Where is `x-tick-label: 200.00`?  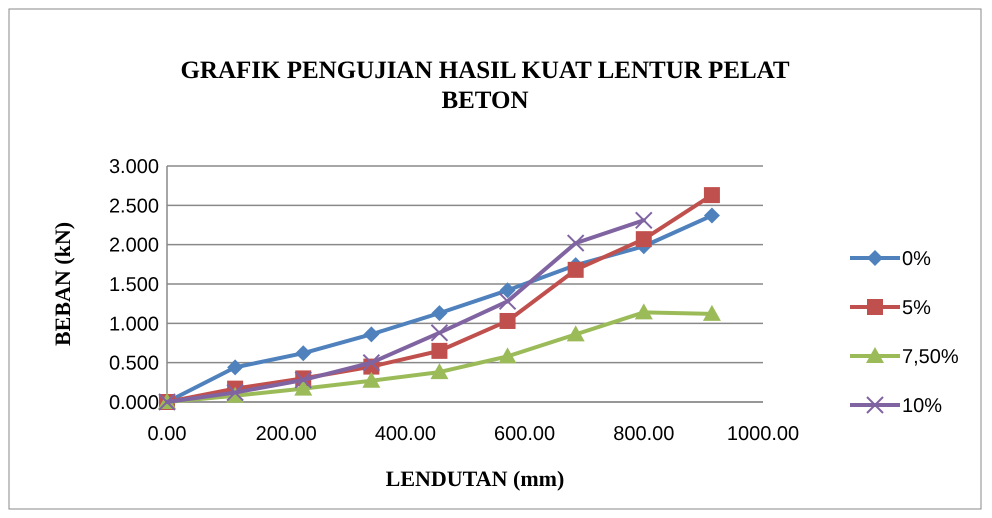 x-tick-label: 200.00 is located at coordinates (286, 434).